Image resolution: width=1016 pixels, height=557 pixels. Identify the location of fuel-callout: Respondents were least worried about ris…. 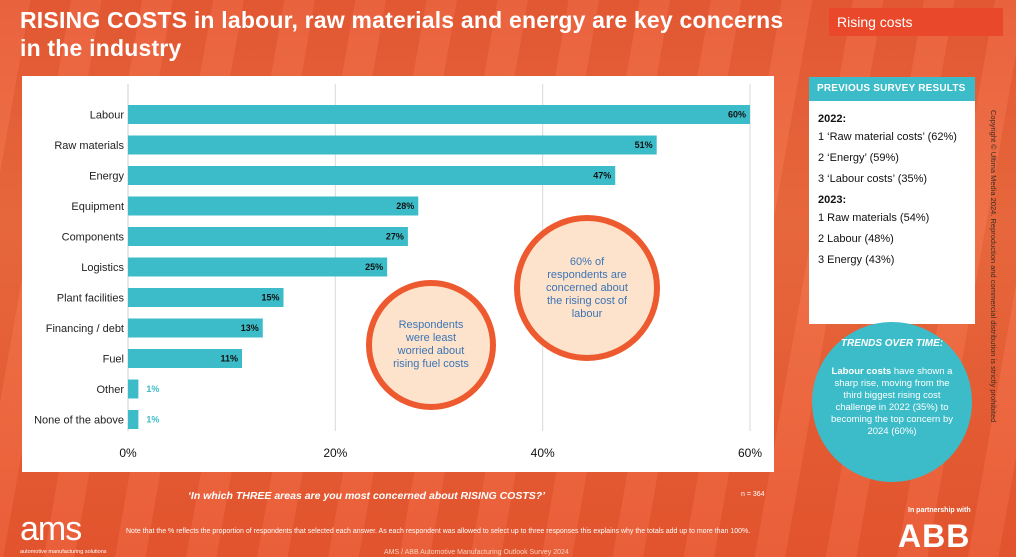
(431, 345).